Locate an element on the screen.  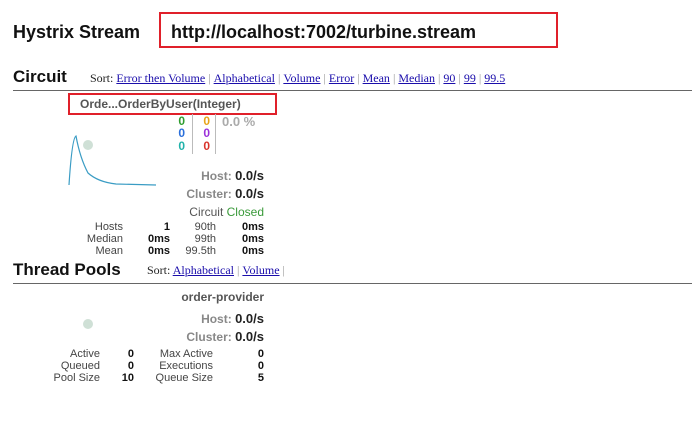
sort-mean: Mean is located at coordinates (376, 78).